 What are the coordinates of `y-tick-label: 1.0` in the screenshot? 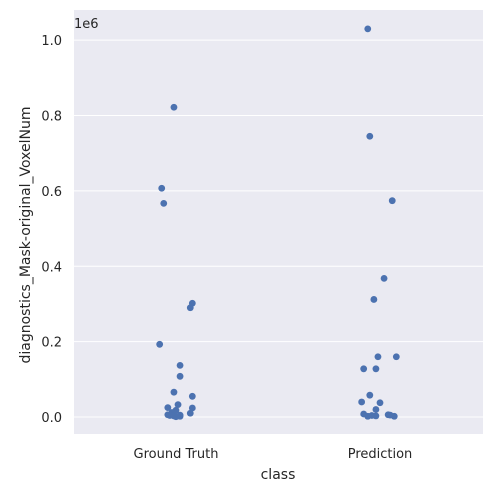 It's located at (51, 41).